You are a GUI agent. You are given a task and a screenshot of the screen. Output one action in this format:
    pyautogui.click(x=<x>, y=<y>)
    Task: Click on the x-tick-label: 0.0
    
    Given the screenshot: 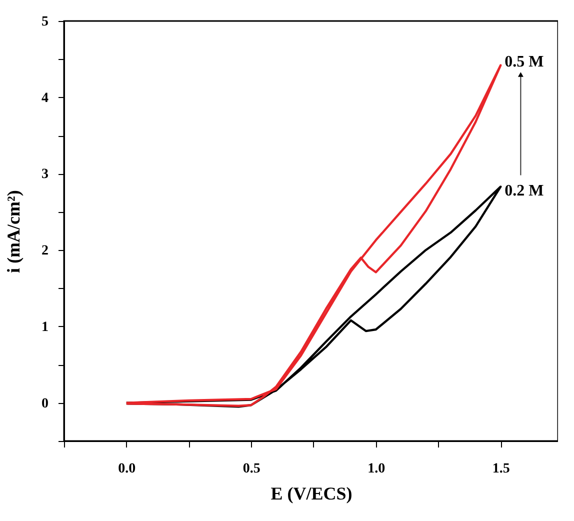 What is the action you would take?
    pyautogui.click(x=127, y=469)
    